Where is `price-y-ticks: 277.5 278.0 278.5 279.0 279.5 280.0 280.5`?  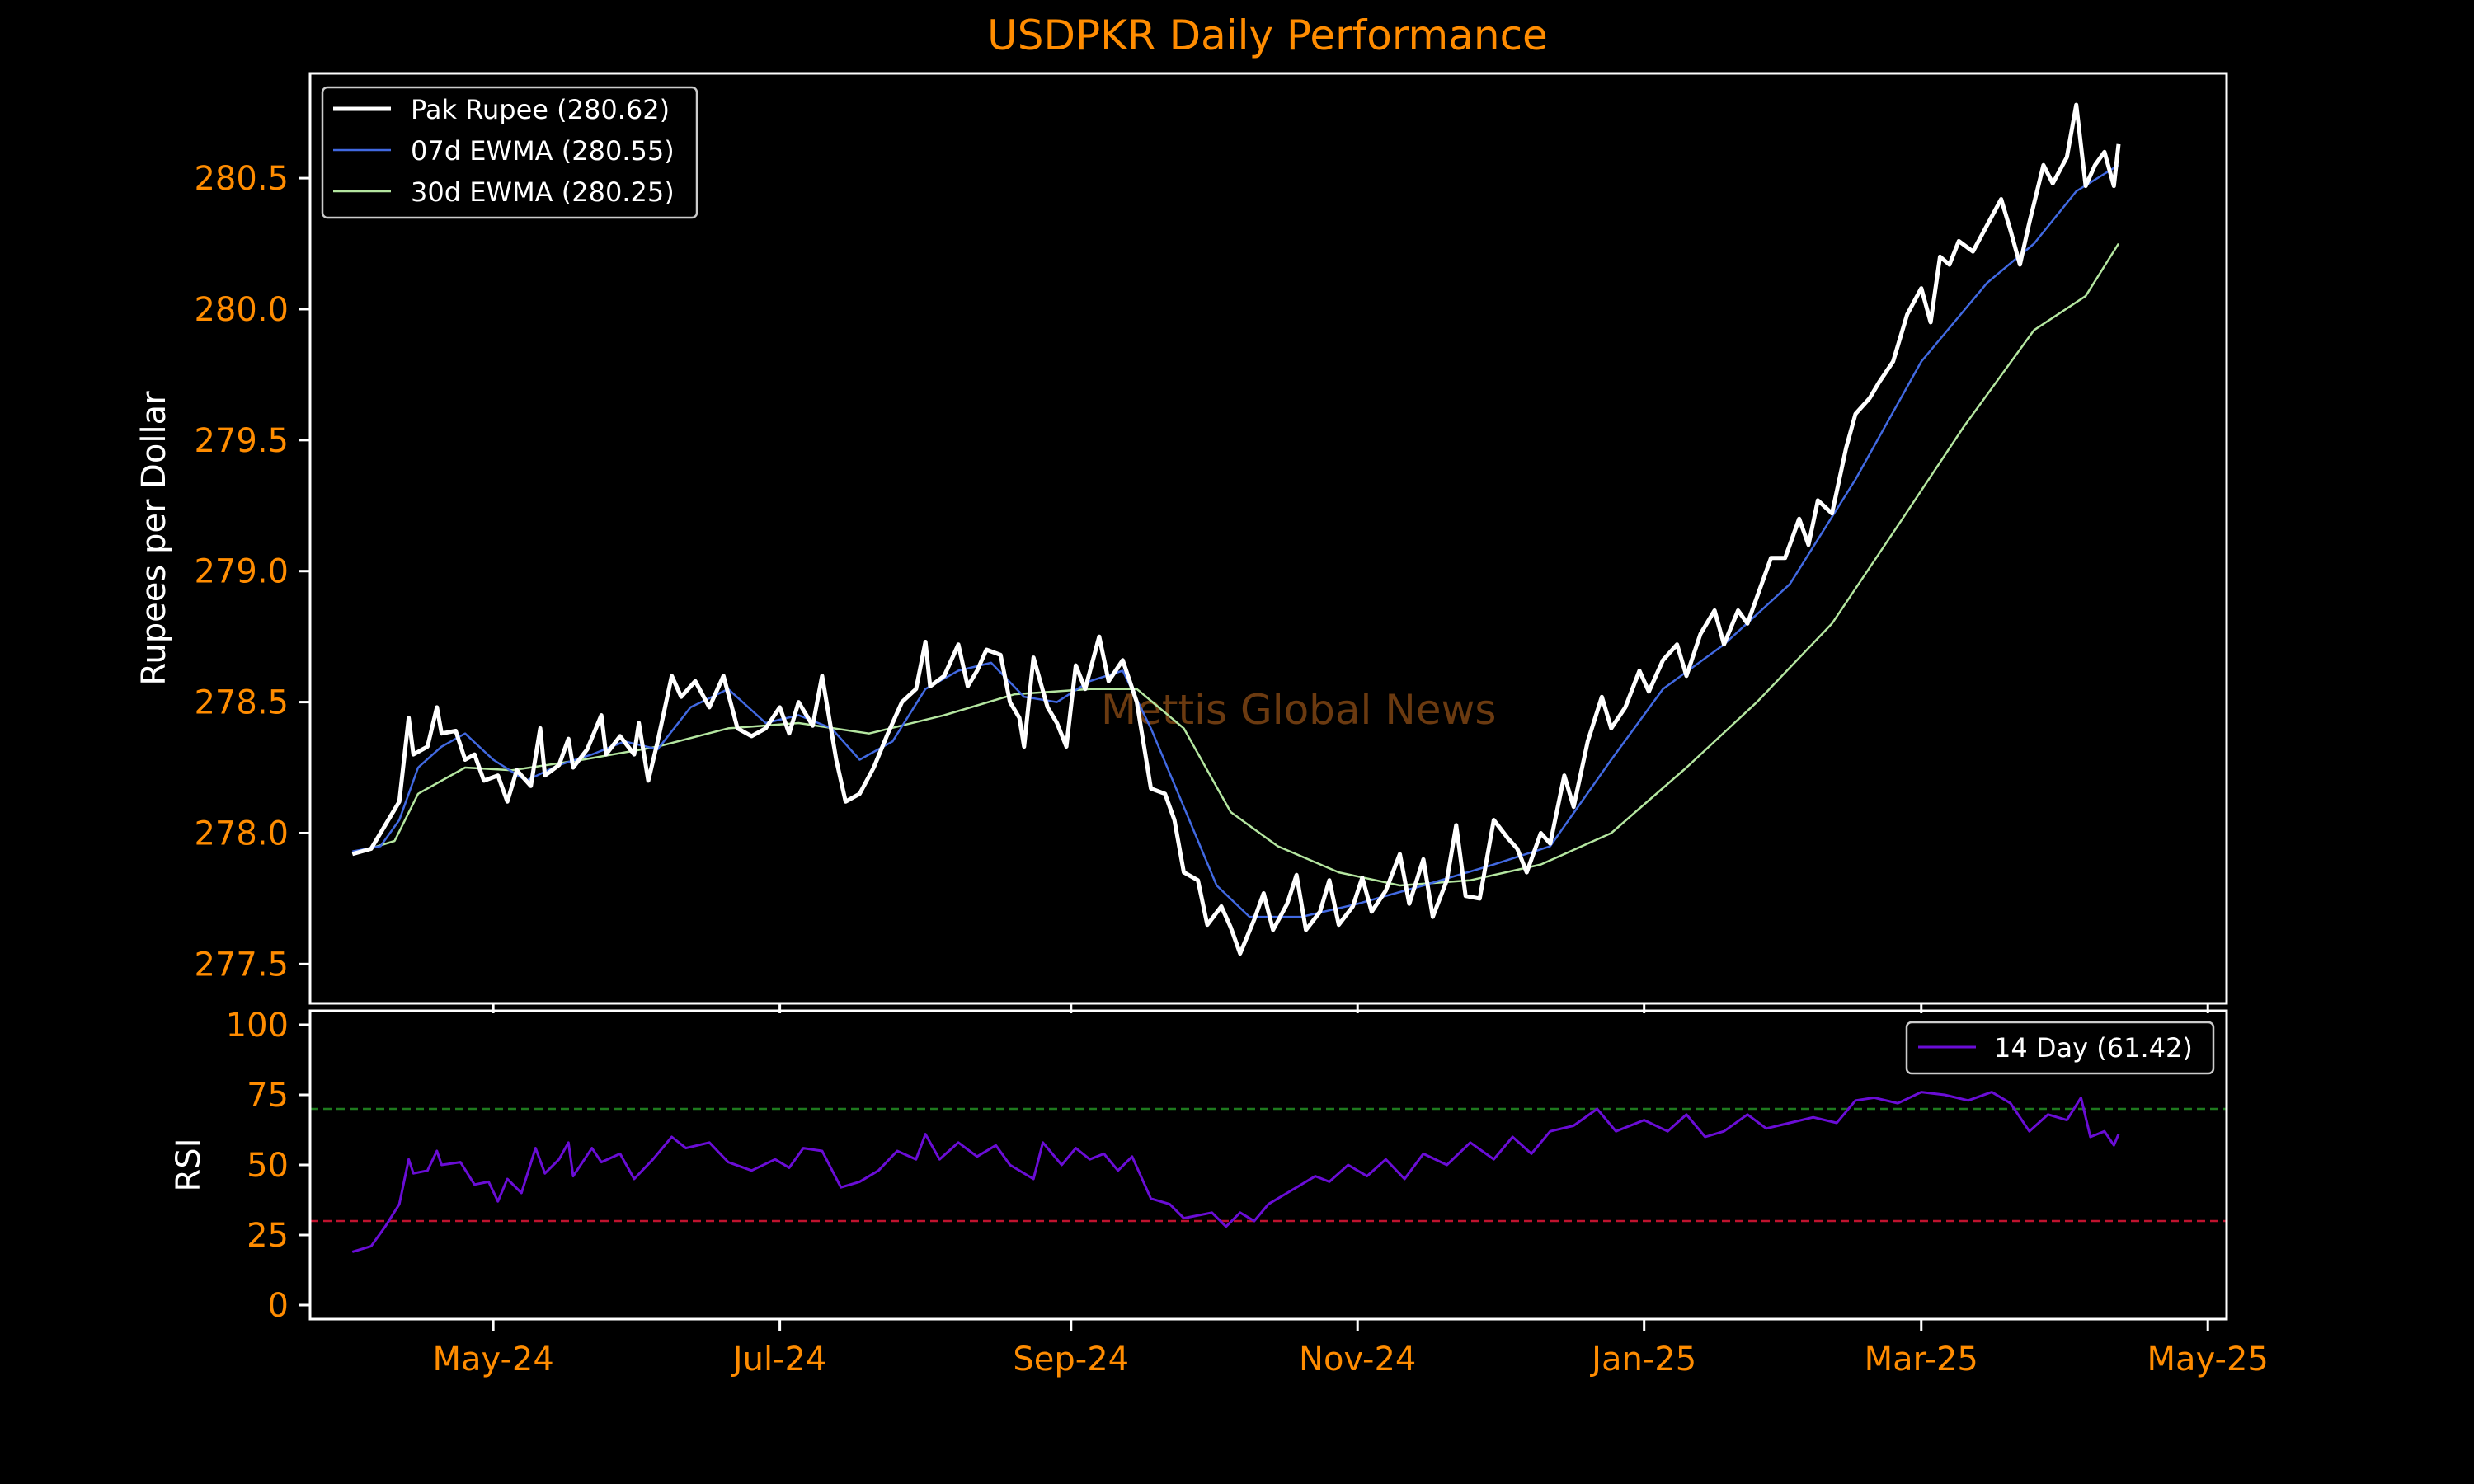
price-y-ticks: 277.5 278.0 278.5 279.0 279.5 280.0 280.5 is located at coordinates (252, 572).